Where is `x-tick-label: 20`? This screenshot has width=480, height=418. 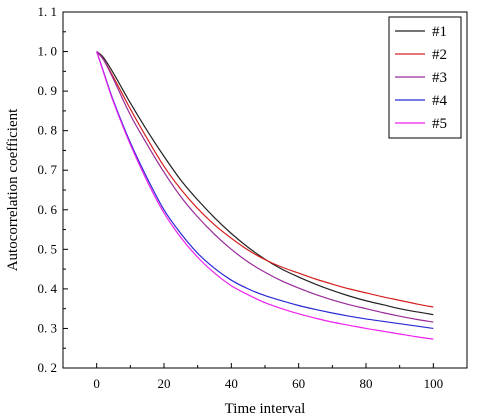
x-tick-label: 20 is located at coordinates (164, 383).